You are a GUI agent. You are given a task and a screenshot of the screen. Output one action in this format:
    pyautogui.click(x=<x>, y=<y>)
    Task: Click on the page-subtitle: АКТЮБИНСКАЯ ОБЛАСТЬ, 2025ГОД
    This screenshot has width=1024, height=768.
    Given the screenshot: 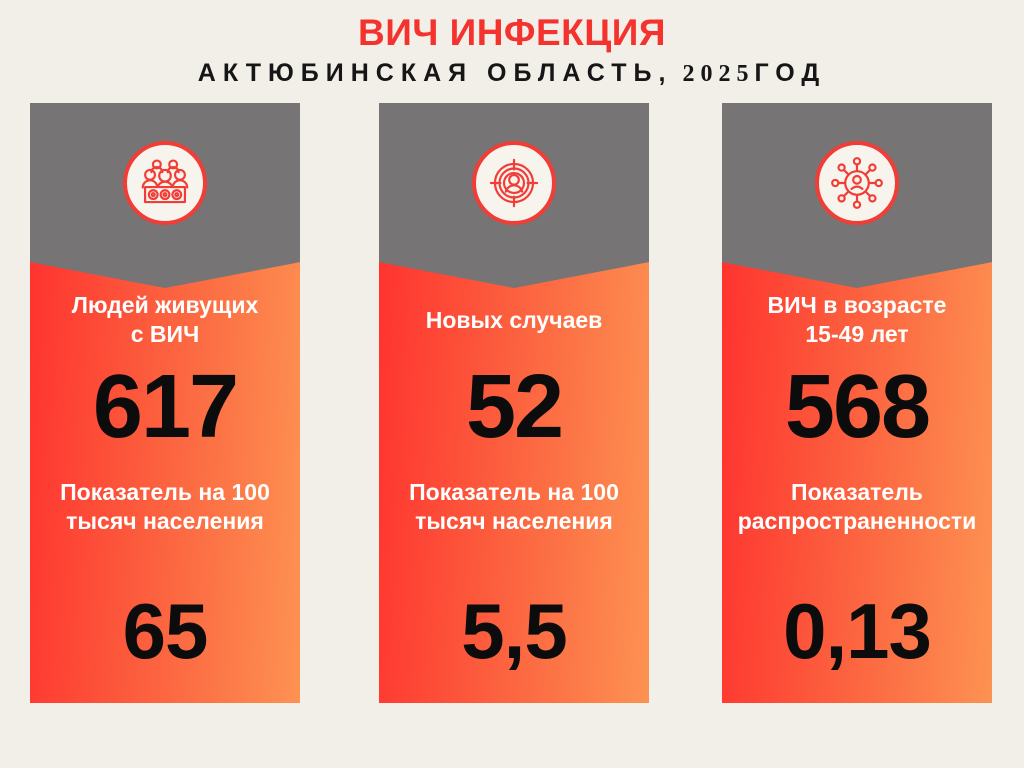 What is the action you would take?
    pyautogui.click(x=512, y=73)
    